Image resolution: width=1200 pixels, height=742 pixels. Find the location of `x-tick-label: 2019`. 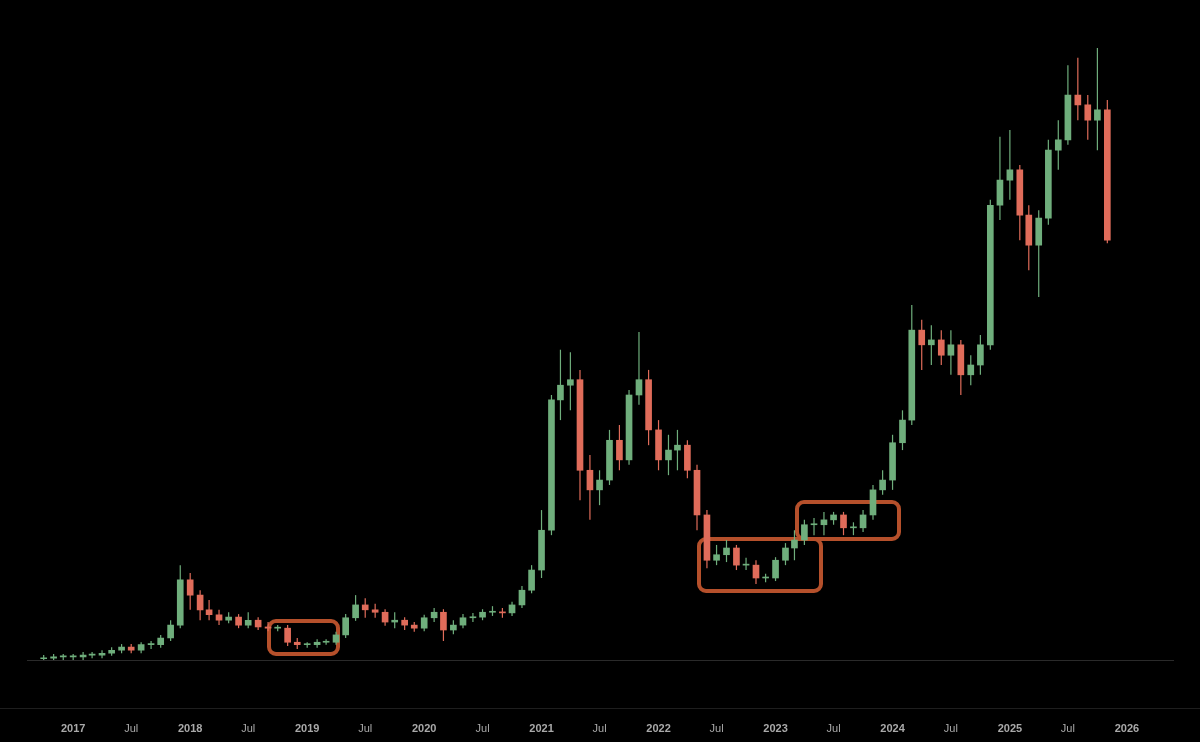

x-tick-label: 2019 is located at coordinates (307, 727).